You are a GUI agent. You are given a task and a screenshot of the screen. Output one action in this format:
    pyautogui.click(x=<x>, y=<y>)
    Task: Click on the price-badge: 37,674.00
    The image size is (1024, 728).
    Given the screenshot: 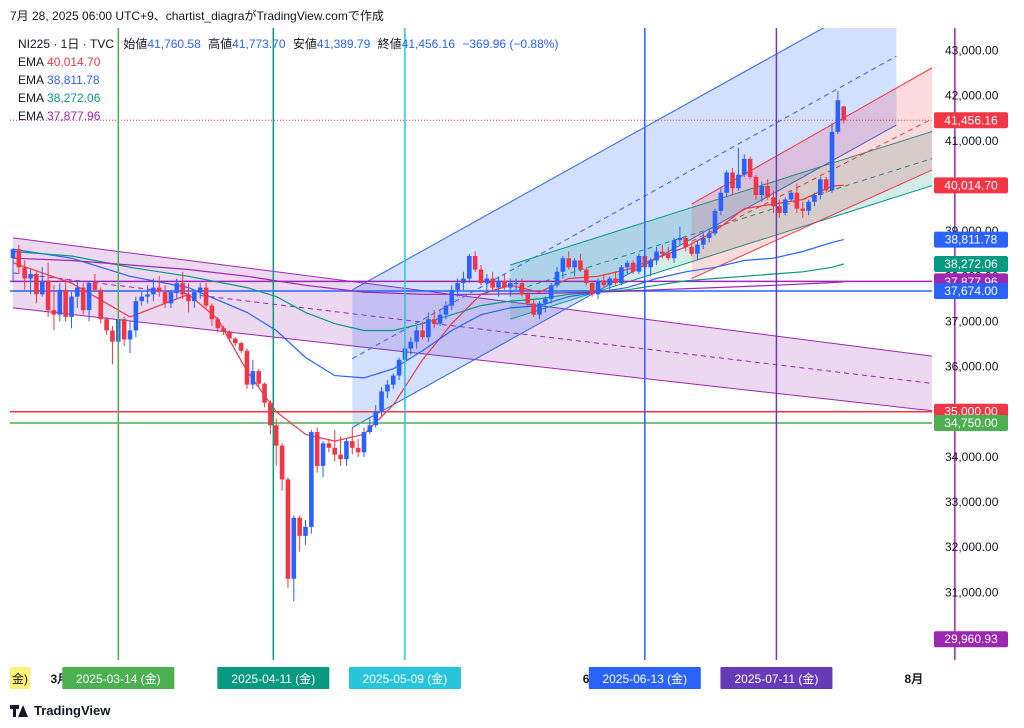 What is the action you would take?
    pyautogui.click(x=971, y=291)
    